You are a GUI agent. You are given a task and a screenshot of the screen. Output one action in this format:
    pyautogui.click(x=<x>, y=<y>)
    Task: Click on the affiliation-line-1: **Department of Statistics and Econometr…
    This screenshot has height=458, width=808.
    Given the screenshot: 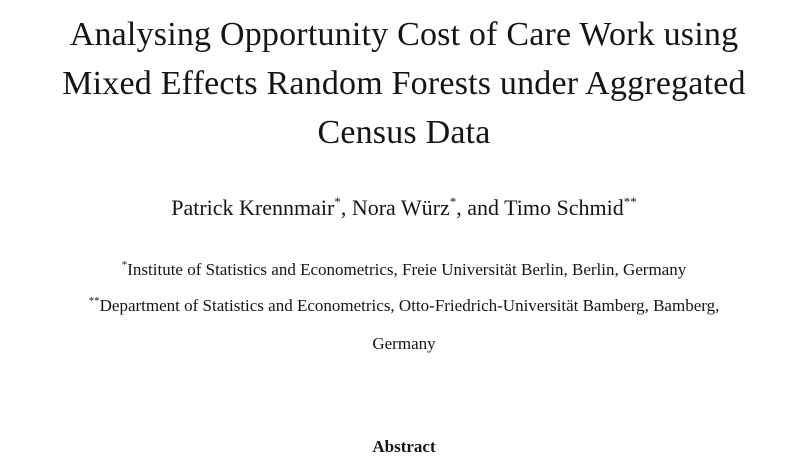 What is the action you would take?
    pyautogui.click(x=404, y=305)
    